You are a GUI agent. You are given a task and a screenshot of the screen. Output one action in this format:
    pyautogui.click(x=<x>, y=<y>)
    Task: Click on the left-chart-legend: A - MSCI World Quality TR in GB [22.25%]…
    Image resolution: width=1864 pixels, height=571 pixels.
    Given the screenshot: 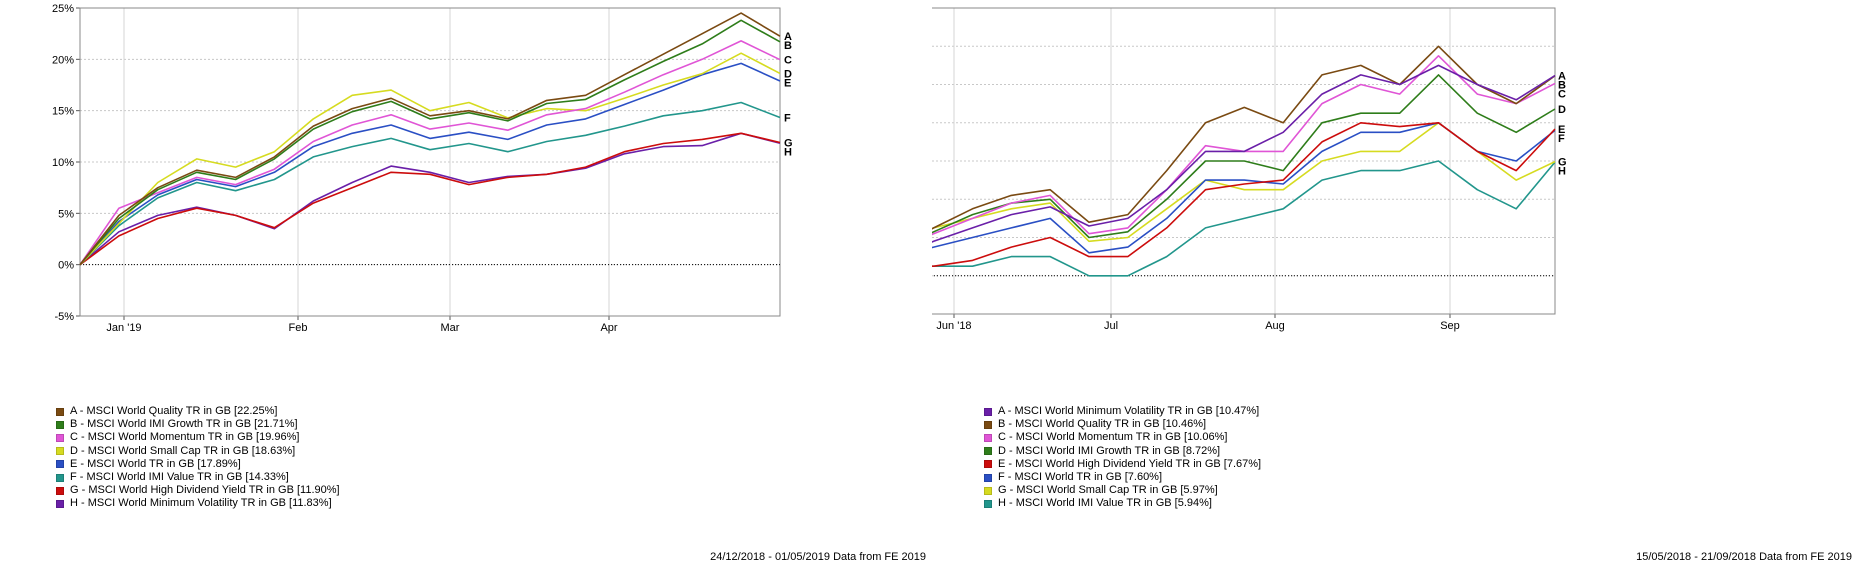 What is the action you would take?
    pyautogui.click(x=198, y=458)
    